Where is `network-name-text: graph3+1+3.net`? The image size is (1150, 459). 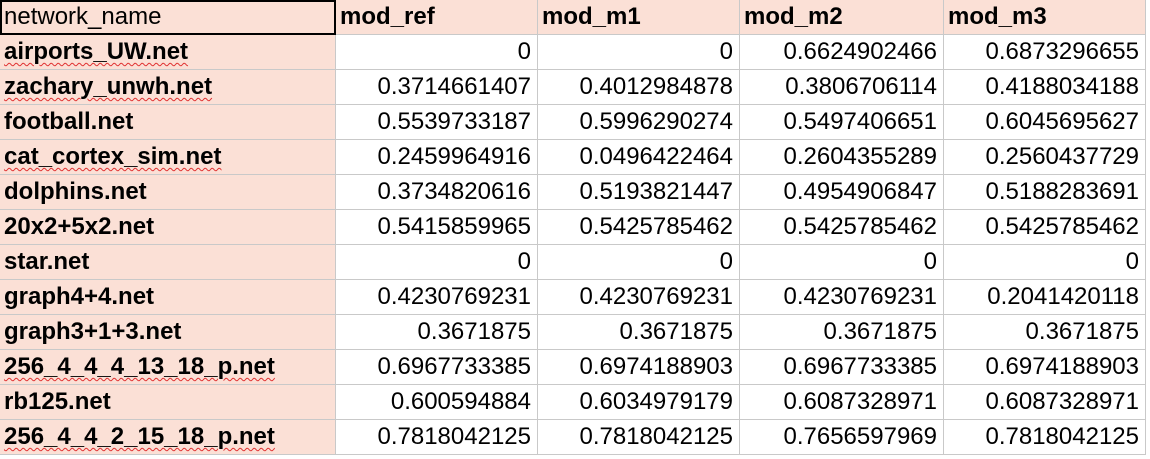 network-name-text: graph3+1+3.net is located at coordinates (93, 331).